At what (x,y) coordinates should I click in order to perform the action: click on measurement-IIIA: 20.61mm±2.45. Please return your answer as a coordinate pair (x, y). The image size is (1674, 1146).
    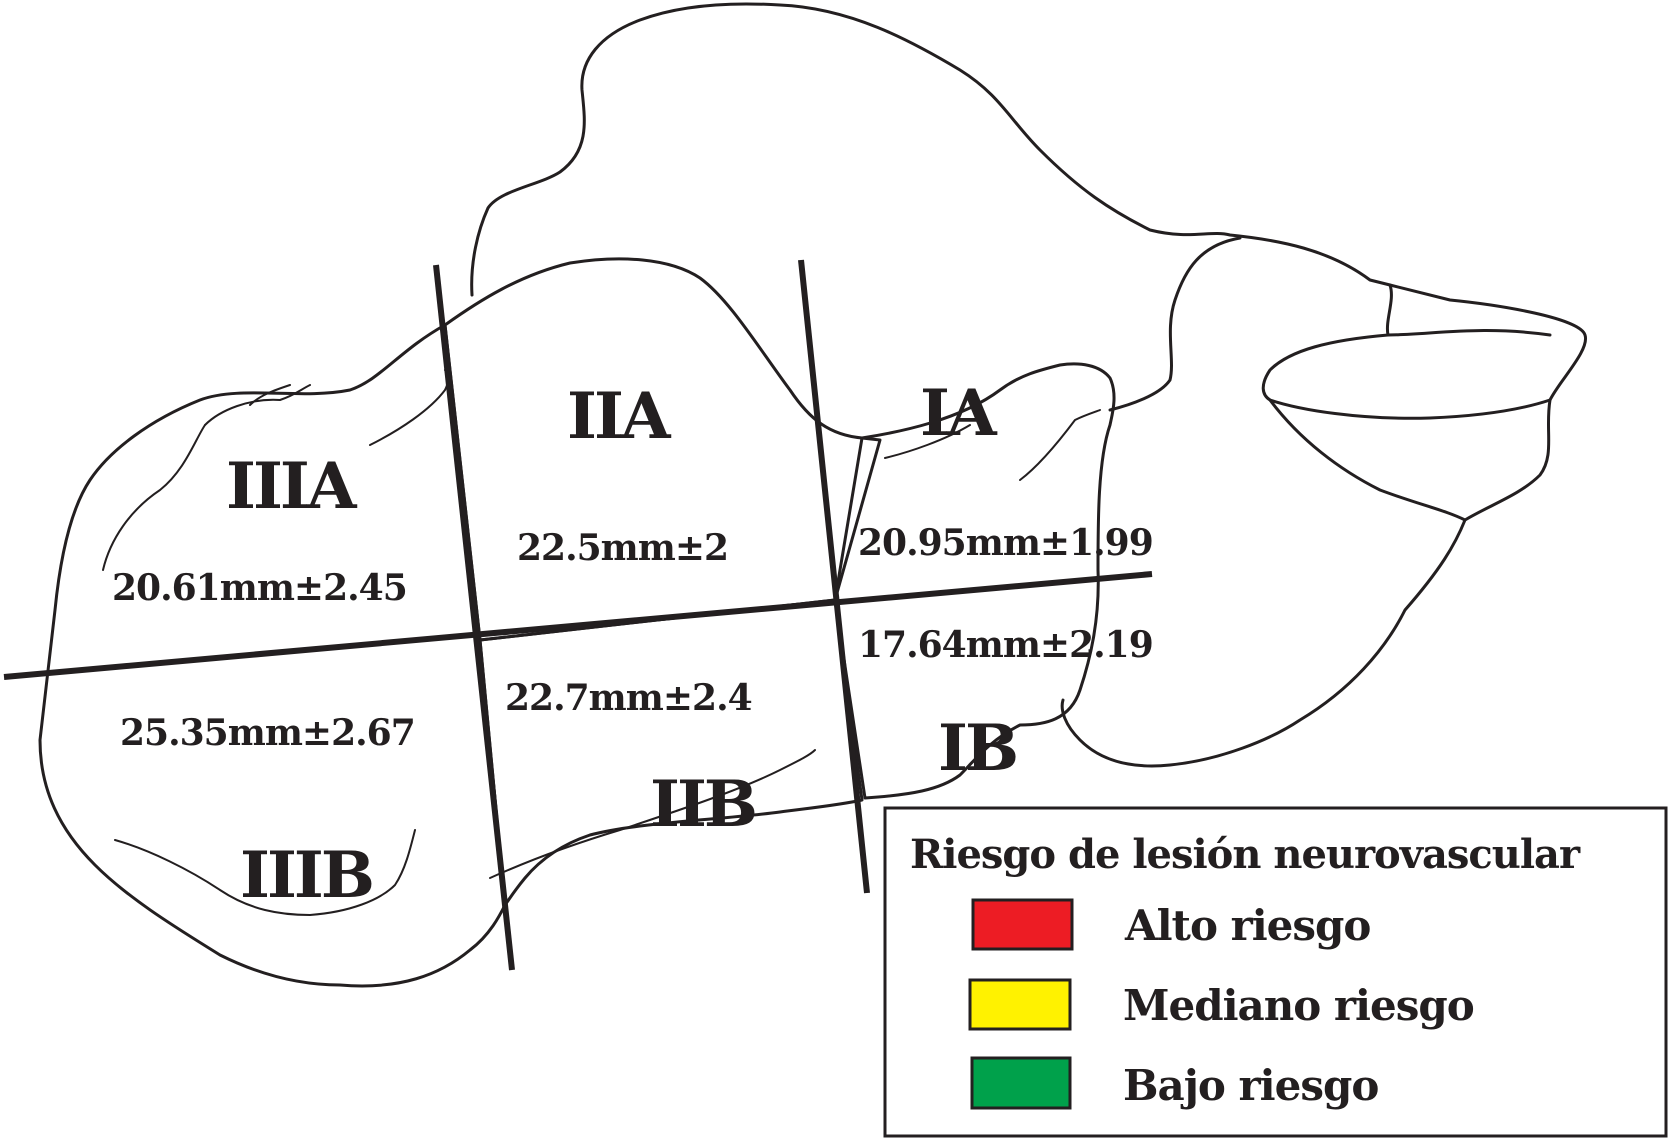
    Looking at the image, I should click on (259, 588).